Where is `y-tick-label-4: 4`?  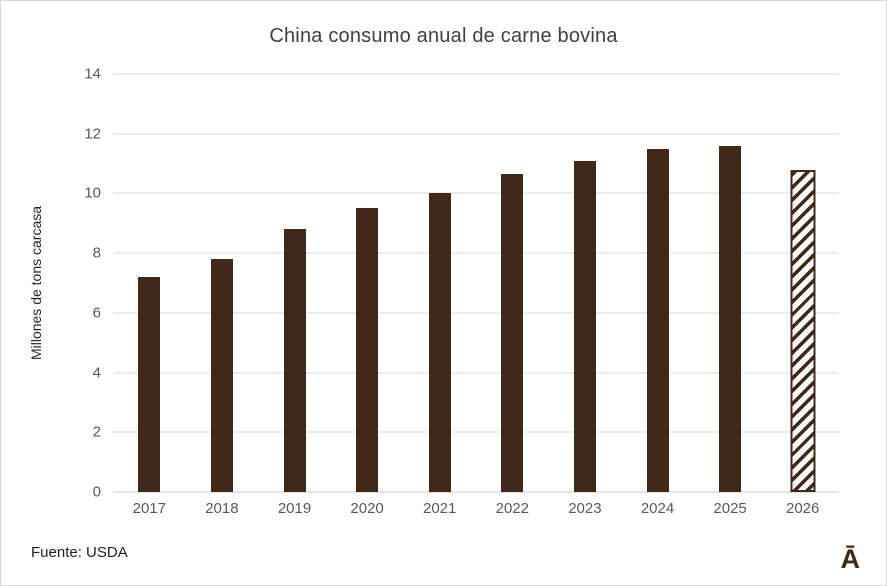
y-tick-label-4: 4 is located at coordinates (96, 373).